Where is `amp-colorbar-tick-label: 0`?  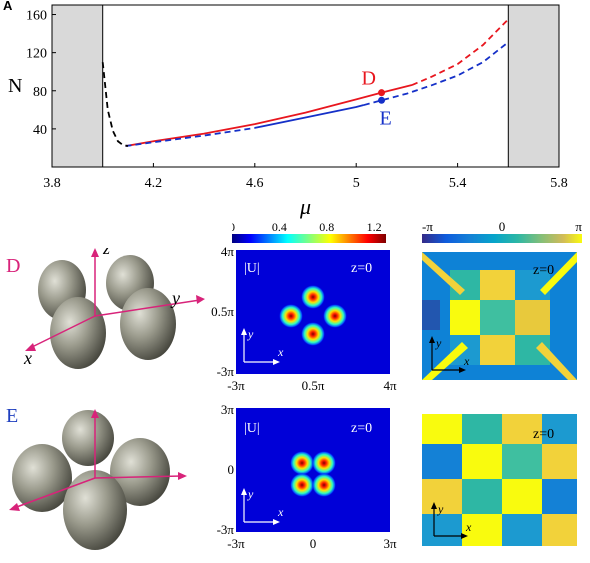
amp-colorbar-tick-label: 0 is located at coordinates (233, 227).